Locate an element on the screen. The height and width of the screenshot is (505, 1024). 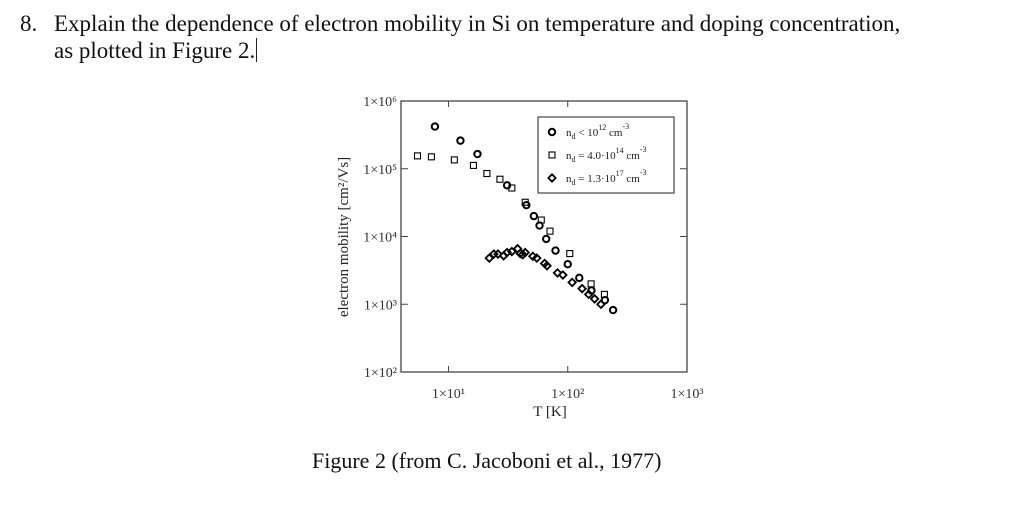
legend-entry-3: nd = 1.3·1017 cm-3 is located at coordinates (606, 177).